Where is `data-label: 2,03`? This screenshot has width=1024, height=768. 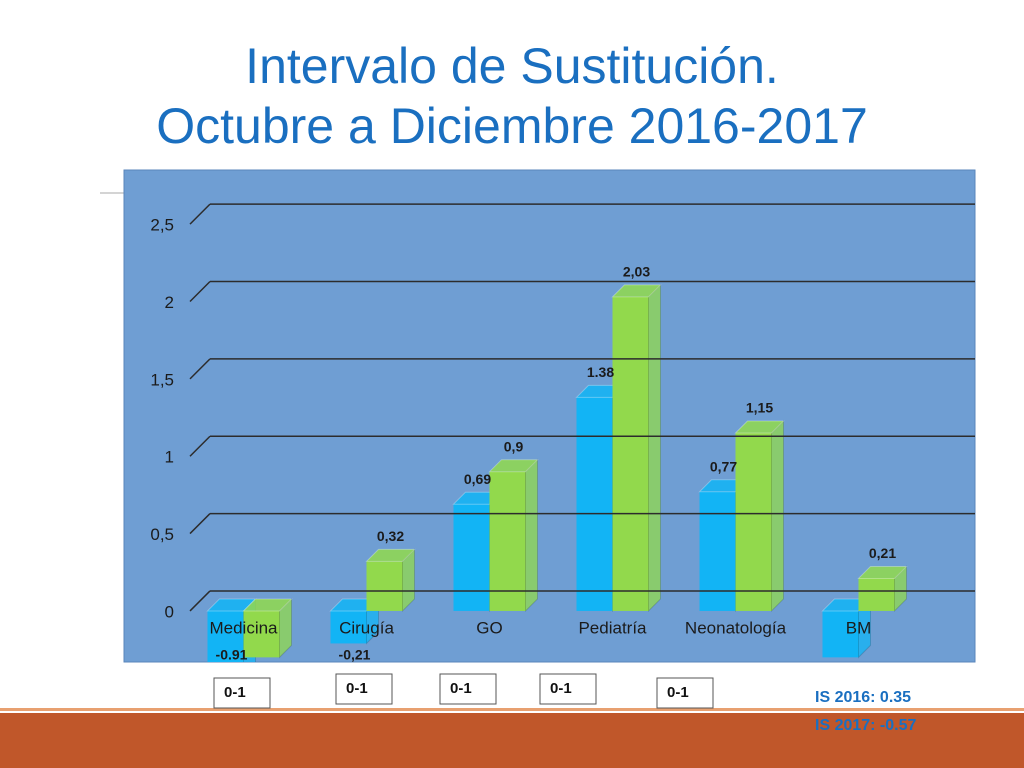
data-label: 2,03 is located at coordinates (636, 272).